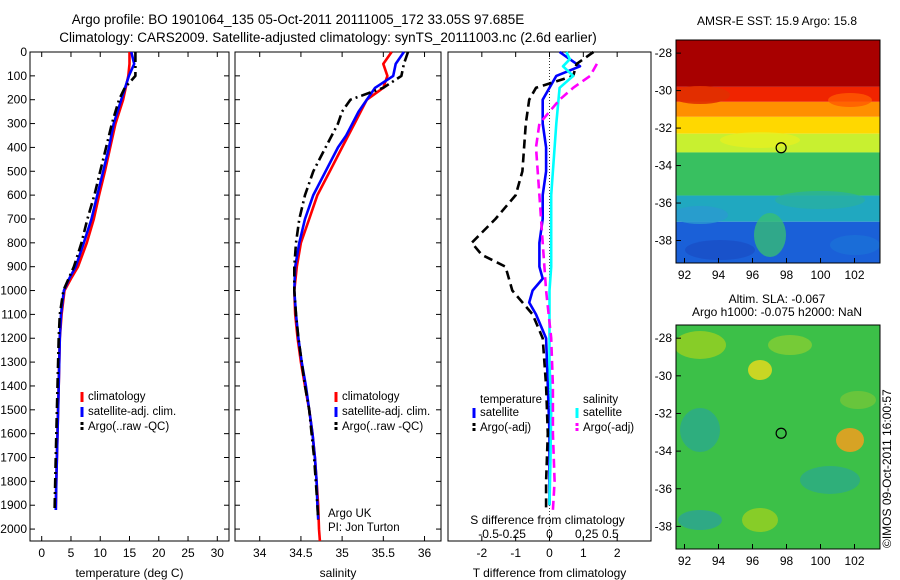 The image size is (900, 580). I want to click on legend-title: temperature, so click(511, 400).